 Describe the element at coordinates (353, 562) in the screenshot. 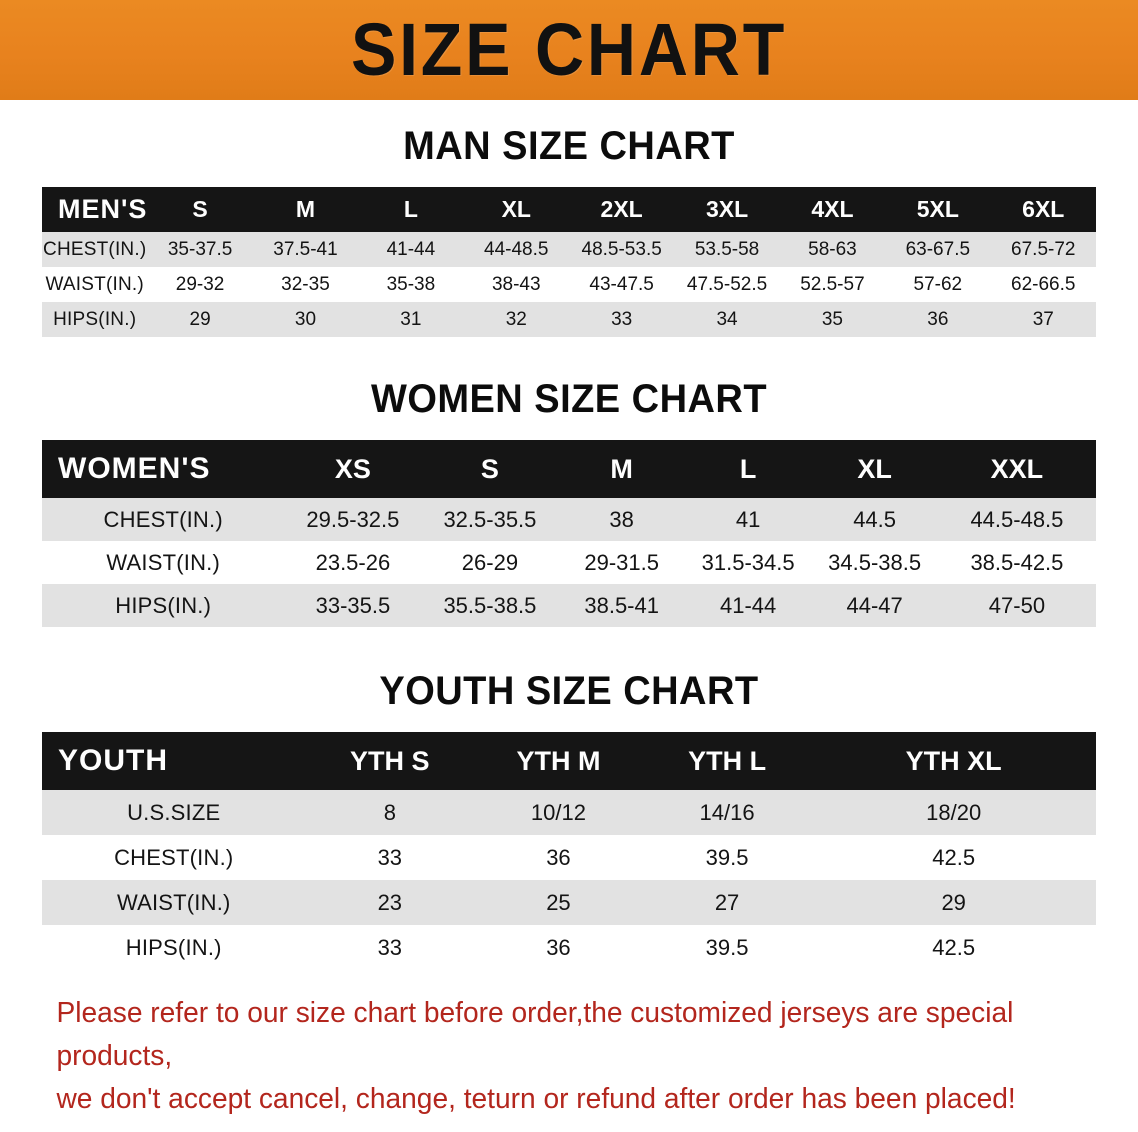

I see `women-cell: 23.5-26` at that location.